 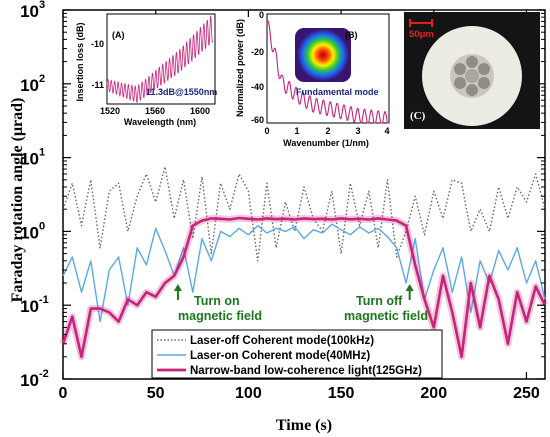 I want to click on inset-b-ytick-2: -40, so click(x=257, y=87).